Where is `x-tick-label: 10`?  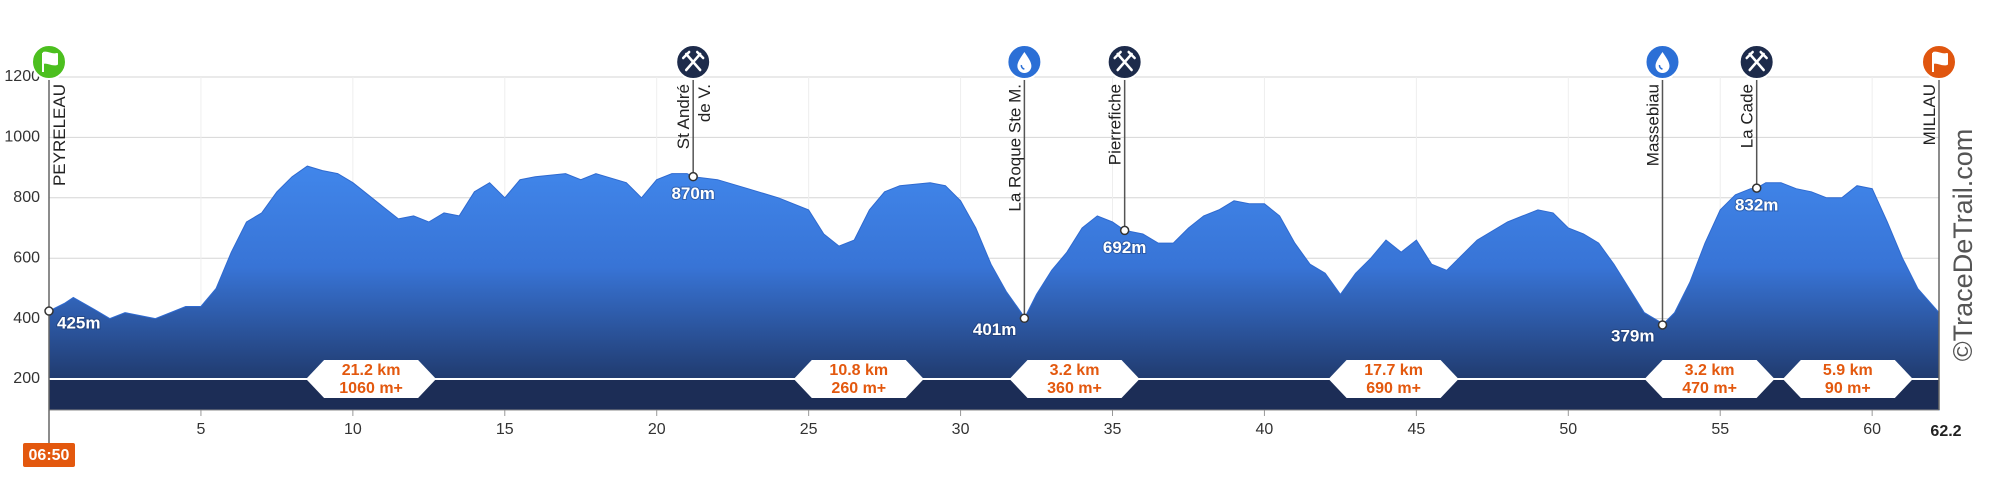 x-tick-label: 10 is located at coordinates (353, 429).